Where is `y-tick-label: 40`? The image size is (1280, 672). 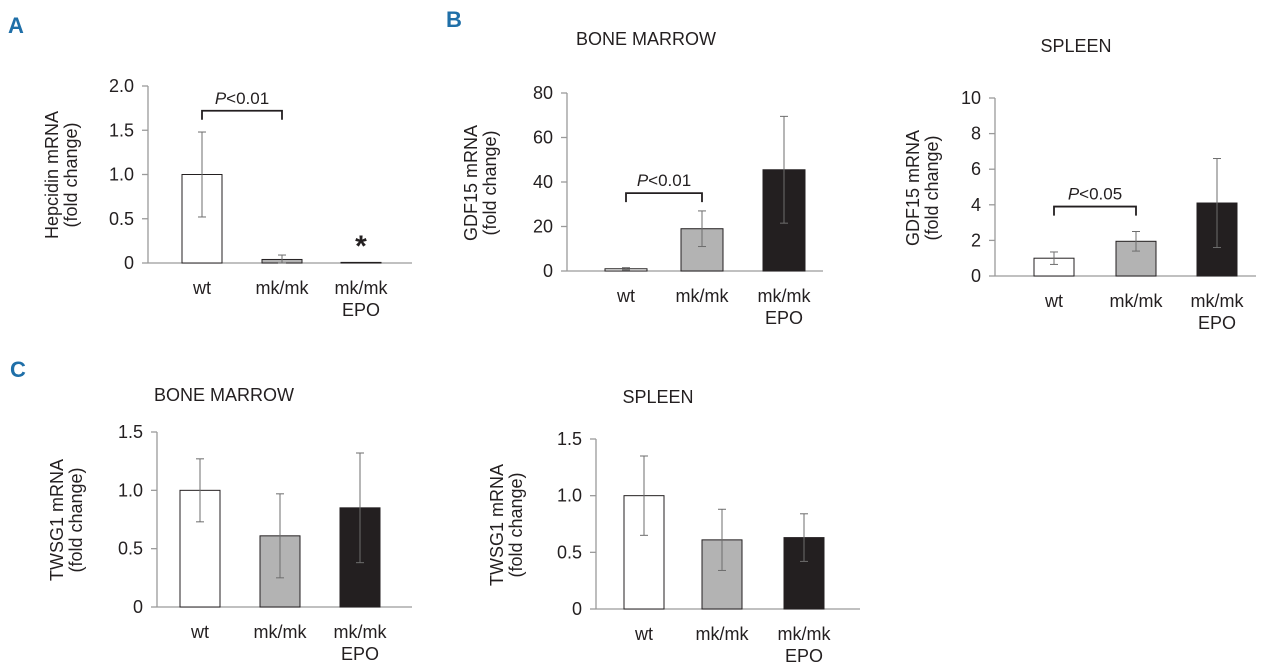
y-tick-label: 40 is located at coordinates (543, 182).